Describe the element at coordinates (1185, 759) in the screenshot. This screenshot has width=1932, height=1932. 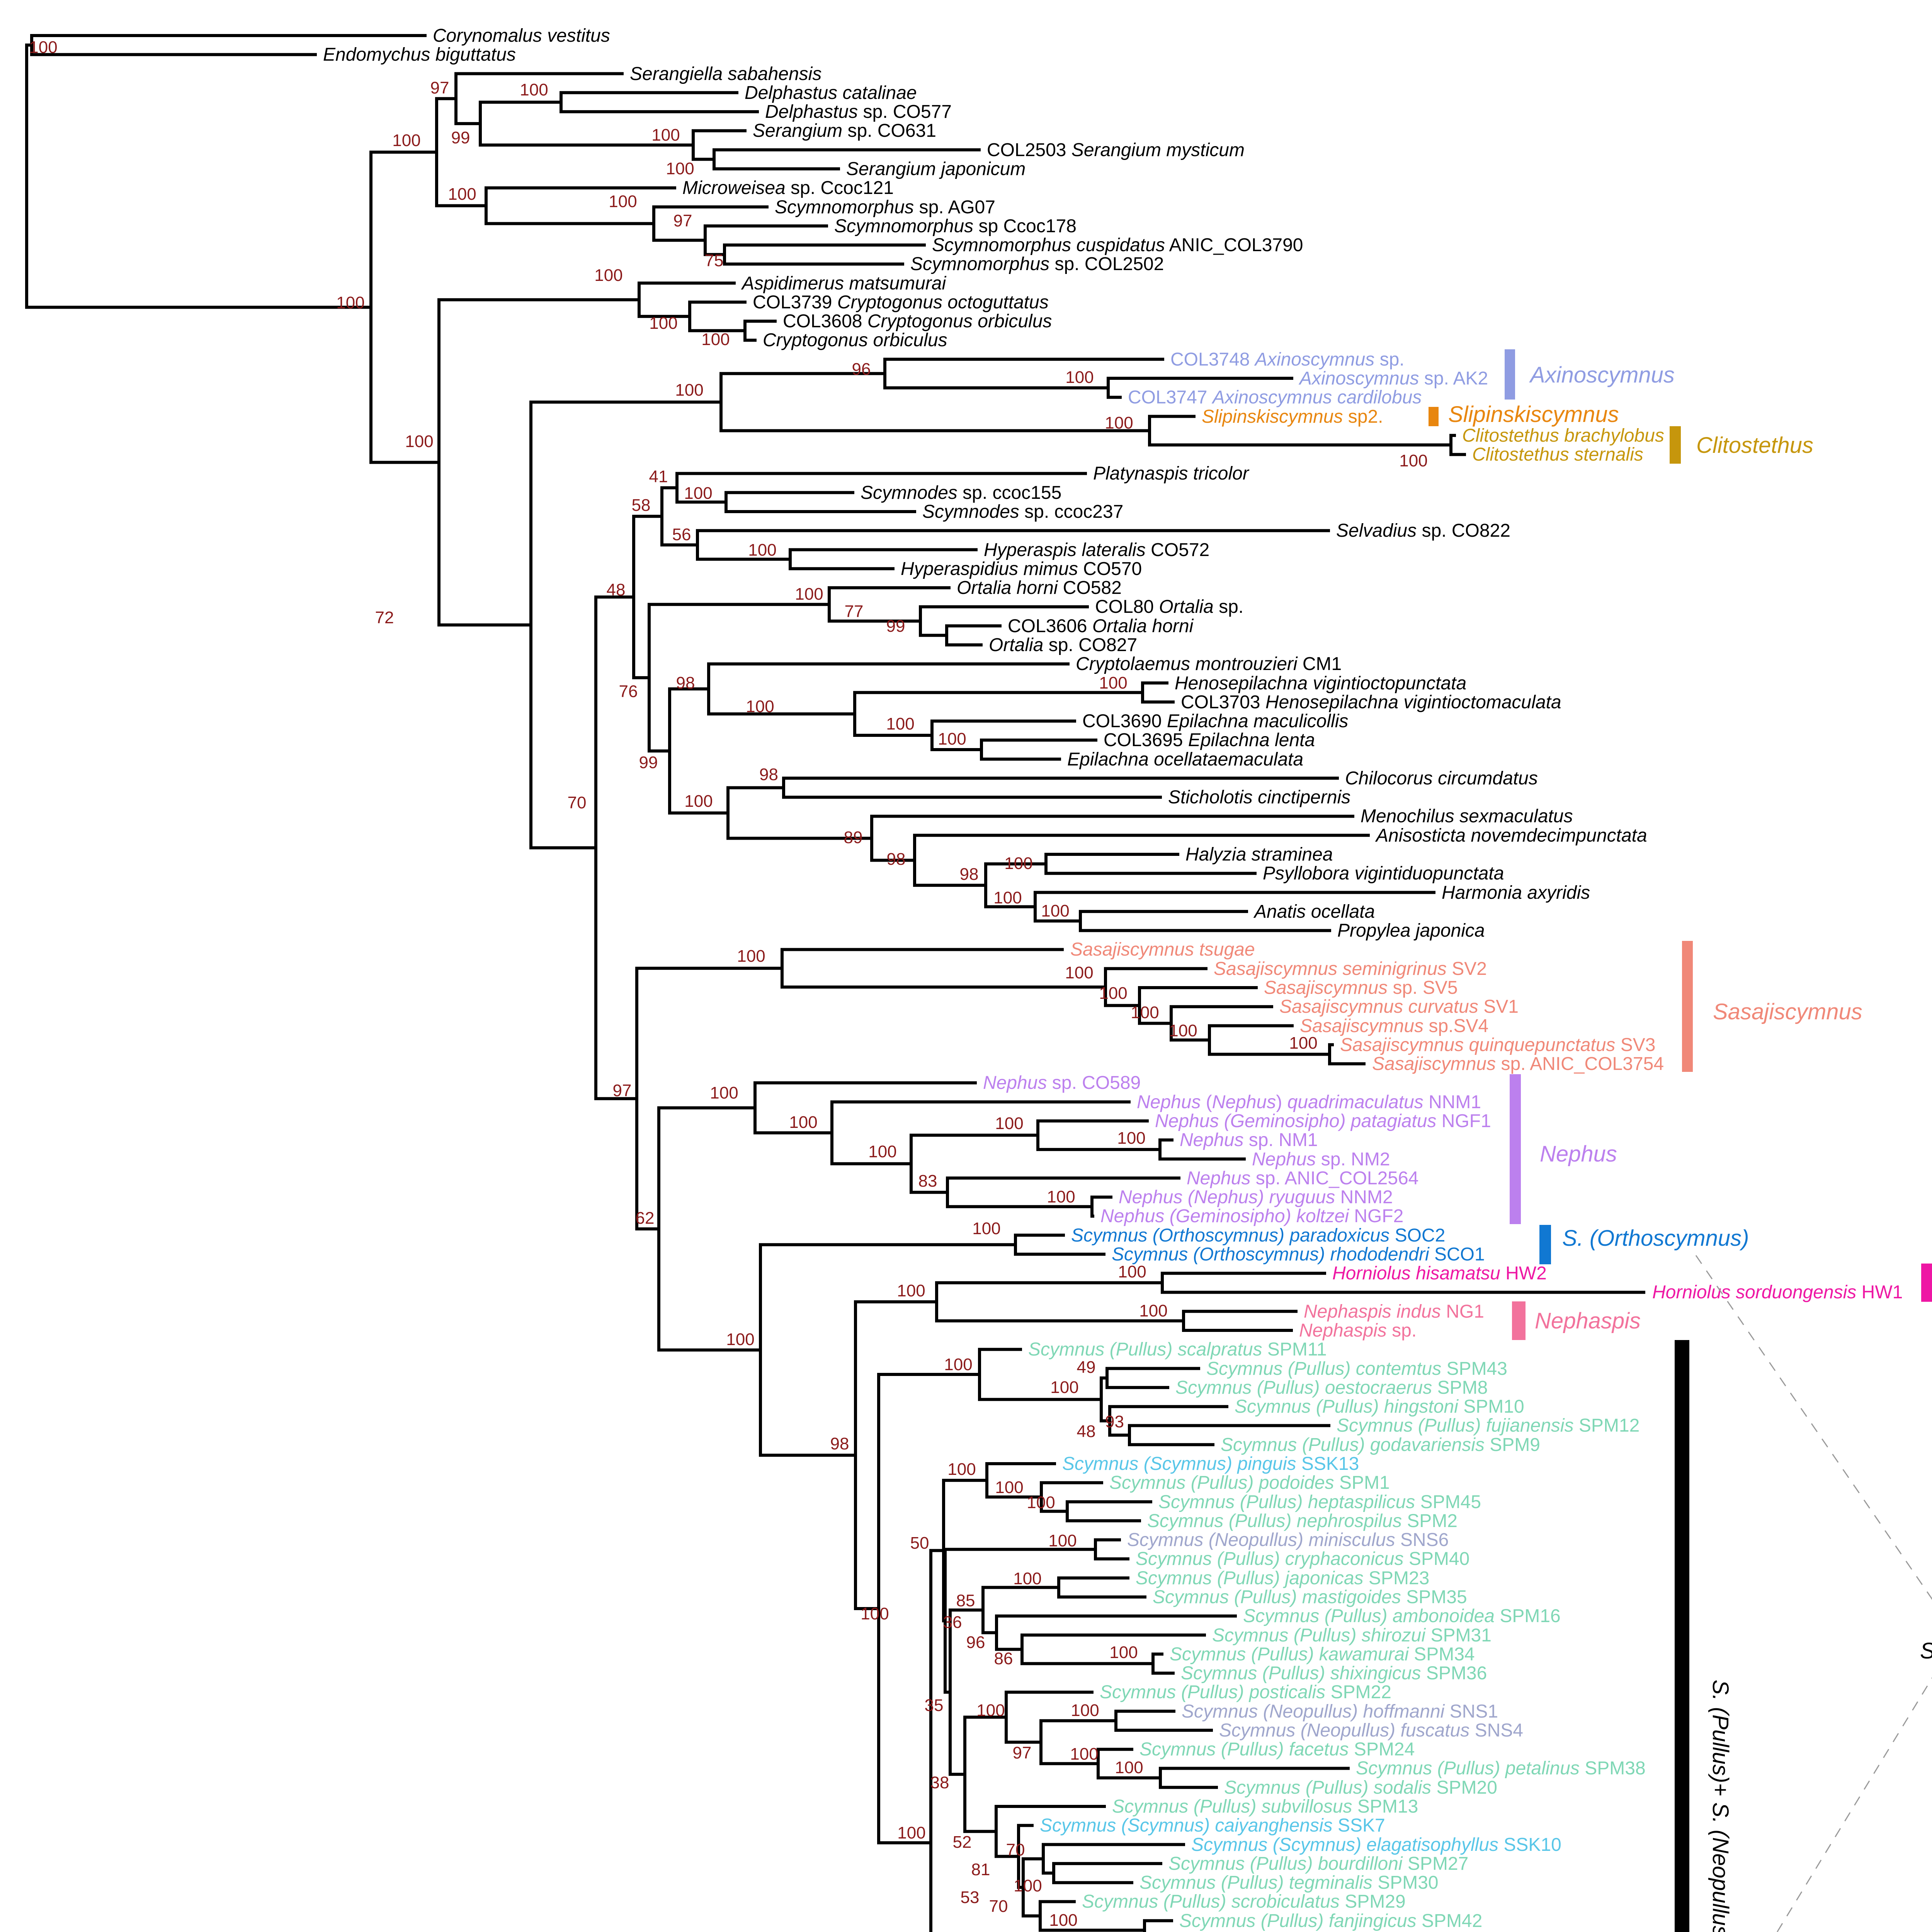
I see `svg-text: Epilachna ocellataemaculata` at that location.